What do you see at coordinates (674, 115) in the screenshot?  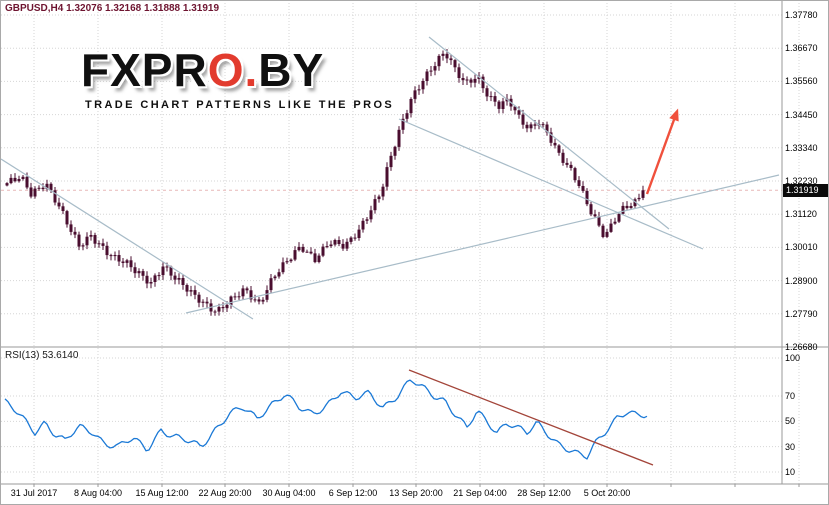 I see `forecast-arrow-head` at bounding box center [674, 115].